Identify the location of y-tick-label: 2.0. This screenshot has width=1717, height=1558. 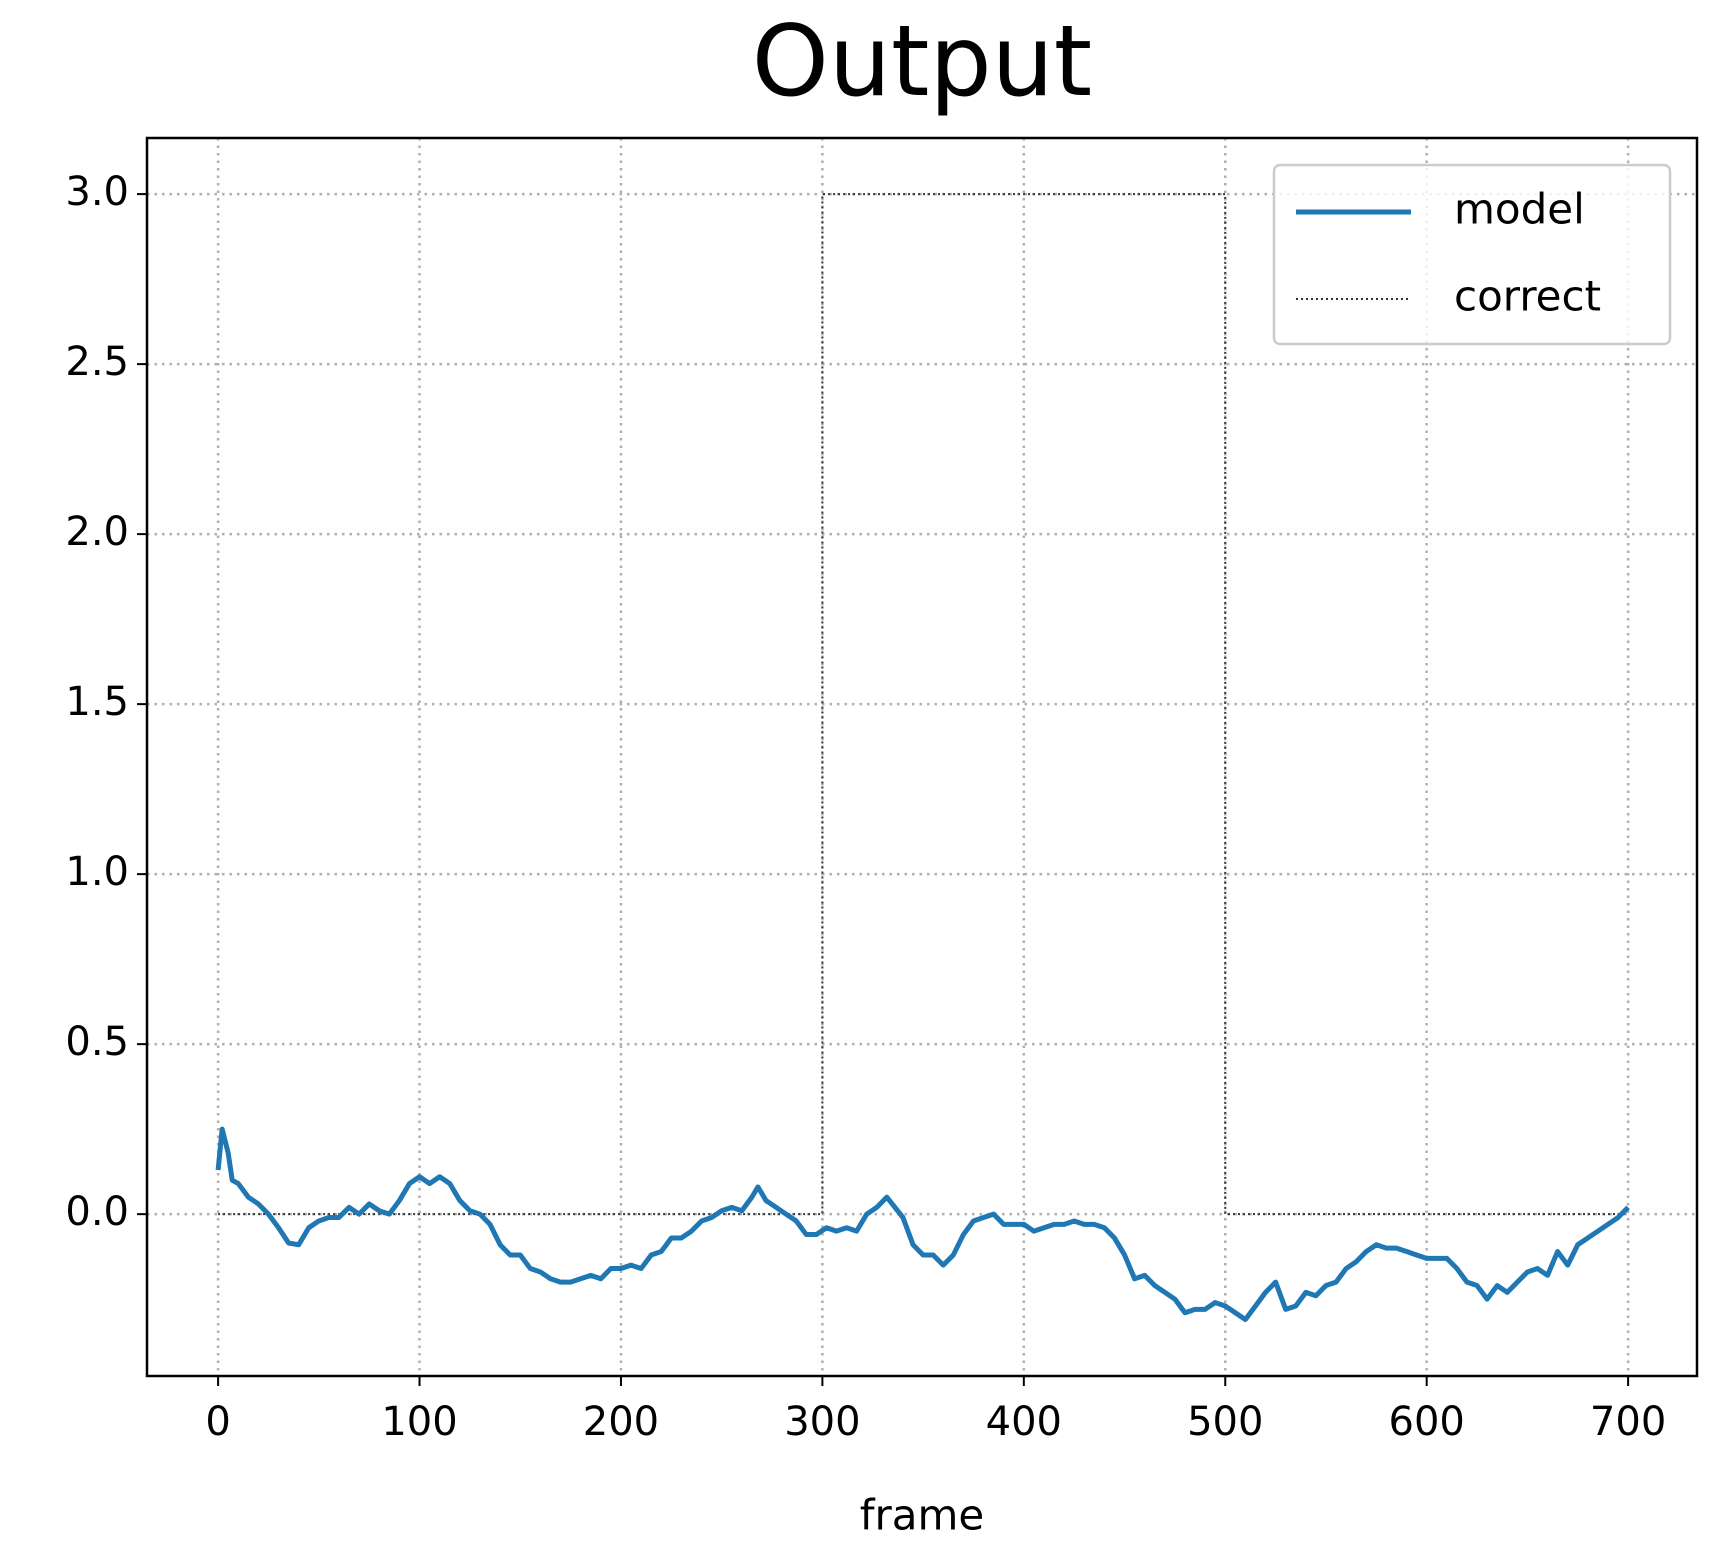
(97, 532).